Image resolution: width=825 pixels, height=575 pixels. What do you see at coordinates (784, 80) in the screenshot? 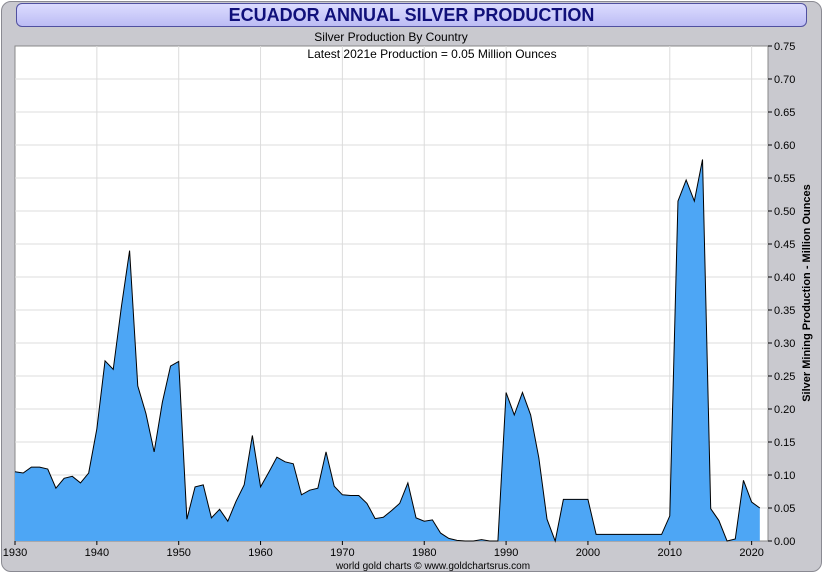
I see `y-tick-label: 0.70` at bounding box center [784, 80].